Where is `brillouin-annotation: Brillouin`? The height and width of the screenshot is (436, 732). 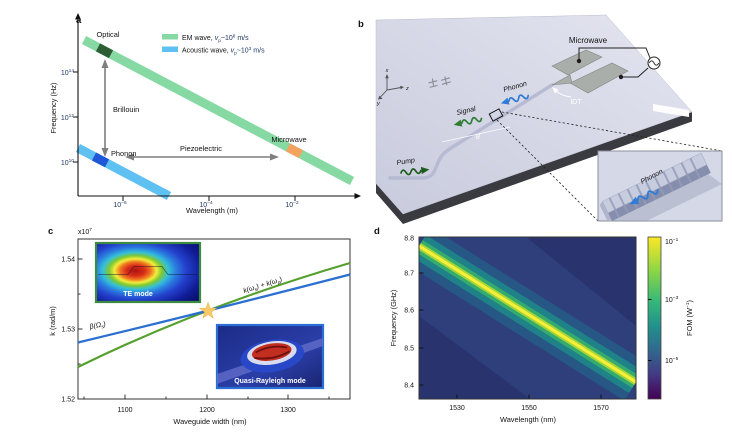 brillouin-annotation: Brillouin is located at coordinates (126, 109).